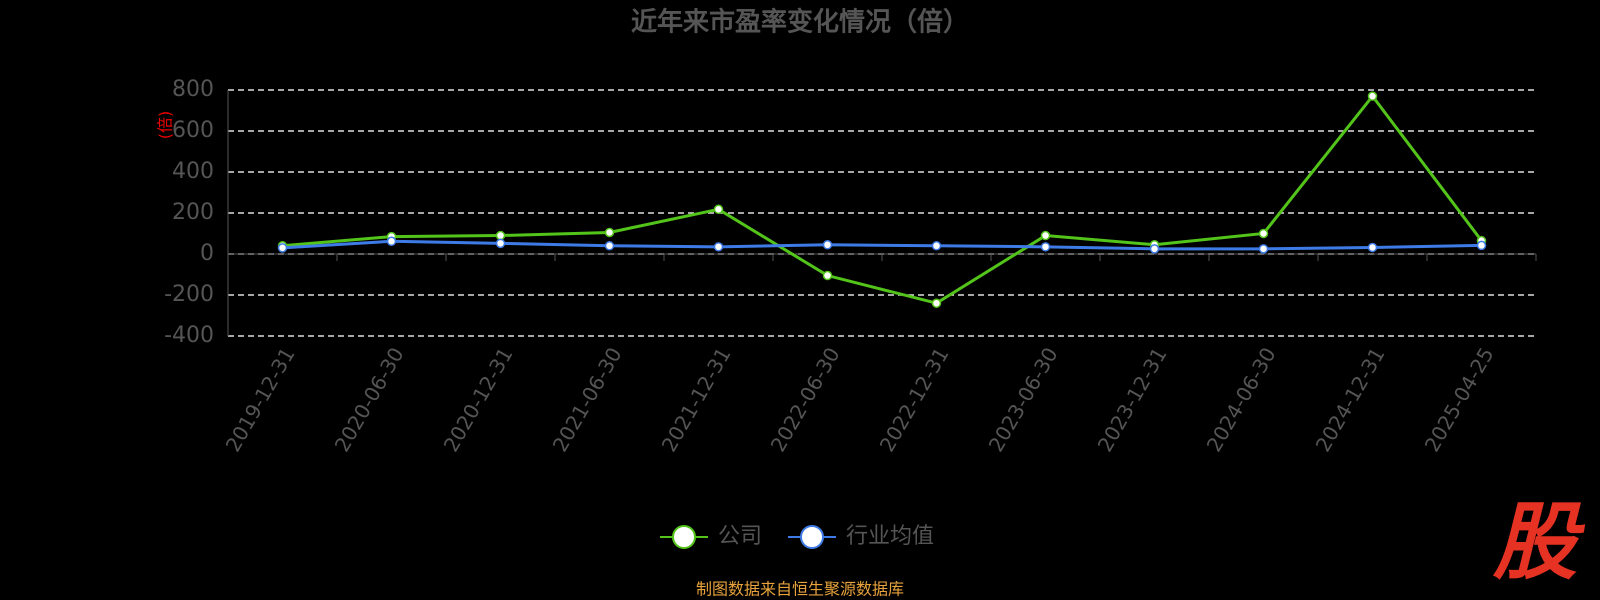 The height and width of the screenshot is (600, 1600). Describe the element at coordinates (189, 335) in the screenshot. I see `y-tick-label: -400` at that location.